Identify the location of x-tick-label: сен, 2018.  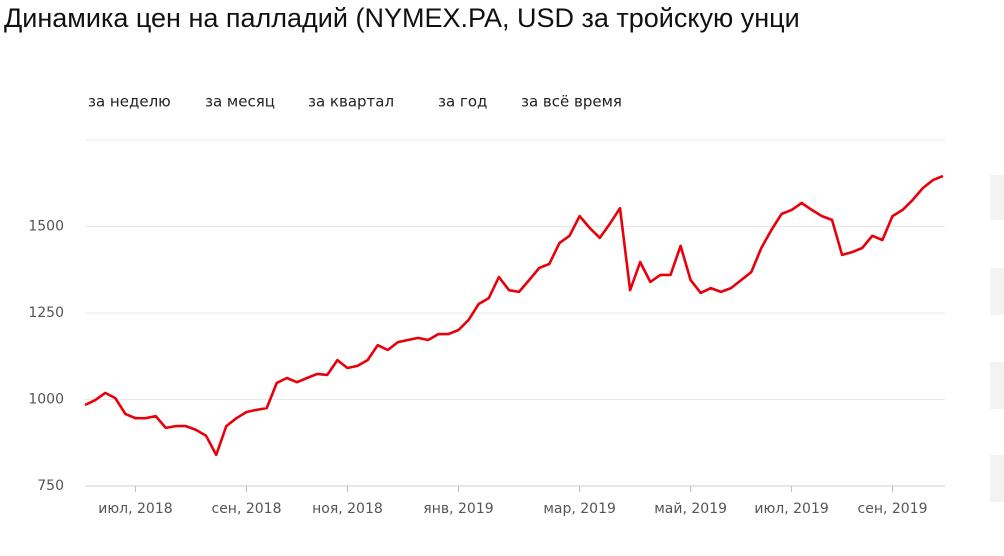
(247, 509).